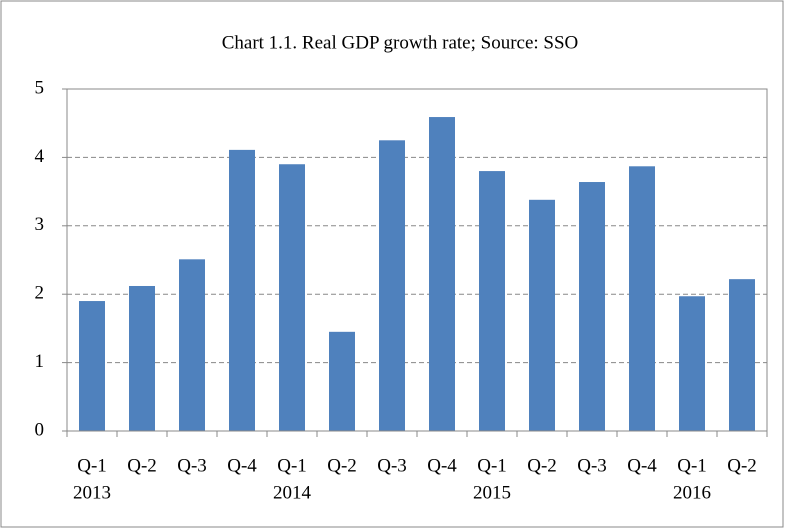 The height and width of the screenshot is (529, 785). I want to click on year-label: 2013, so click(92, 492).